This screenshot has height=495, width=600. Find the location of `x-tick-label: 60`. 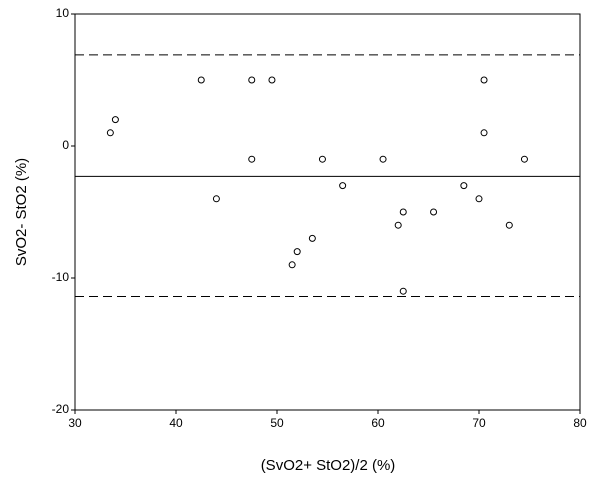

x-tick-label: 60 is located at coordinates (378, 423).